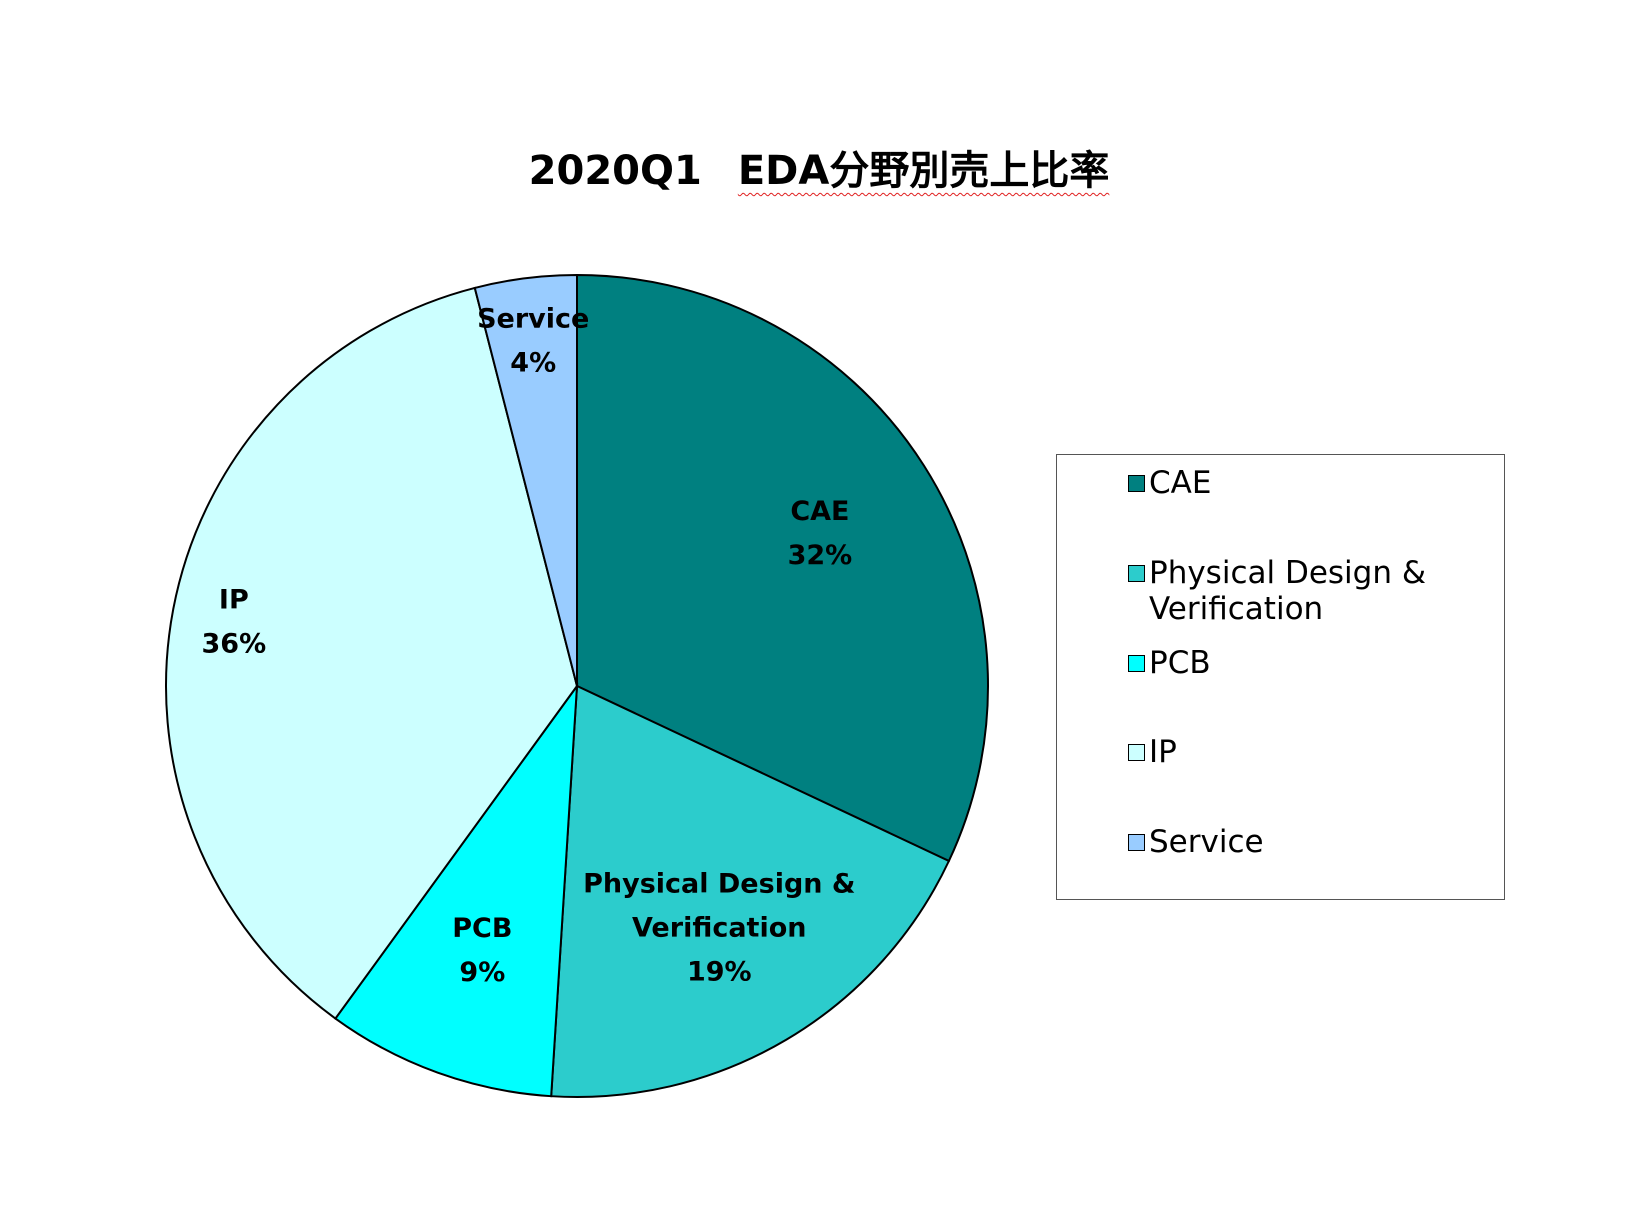 Image resolution: width=1638 pixels, height=1218 pixels. What do you see at coordinates (719, 884) in the screenshot?
I see `pie-label-physical-design-line-0: Physical Design &` at bounding box center [719, 884].